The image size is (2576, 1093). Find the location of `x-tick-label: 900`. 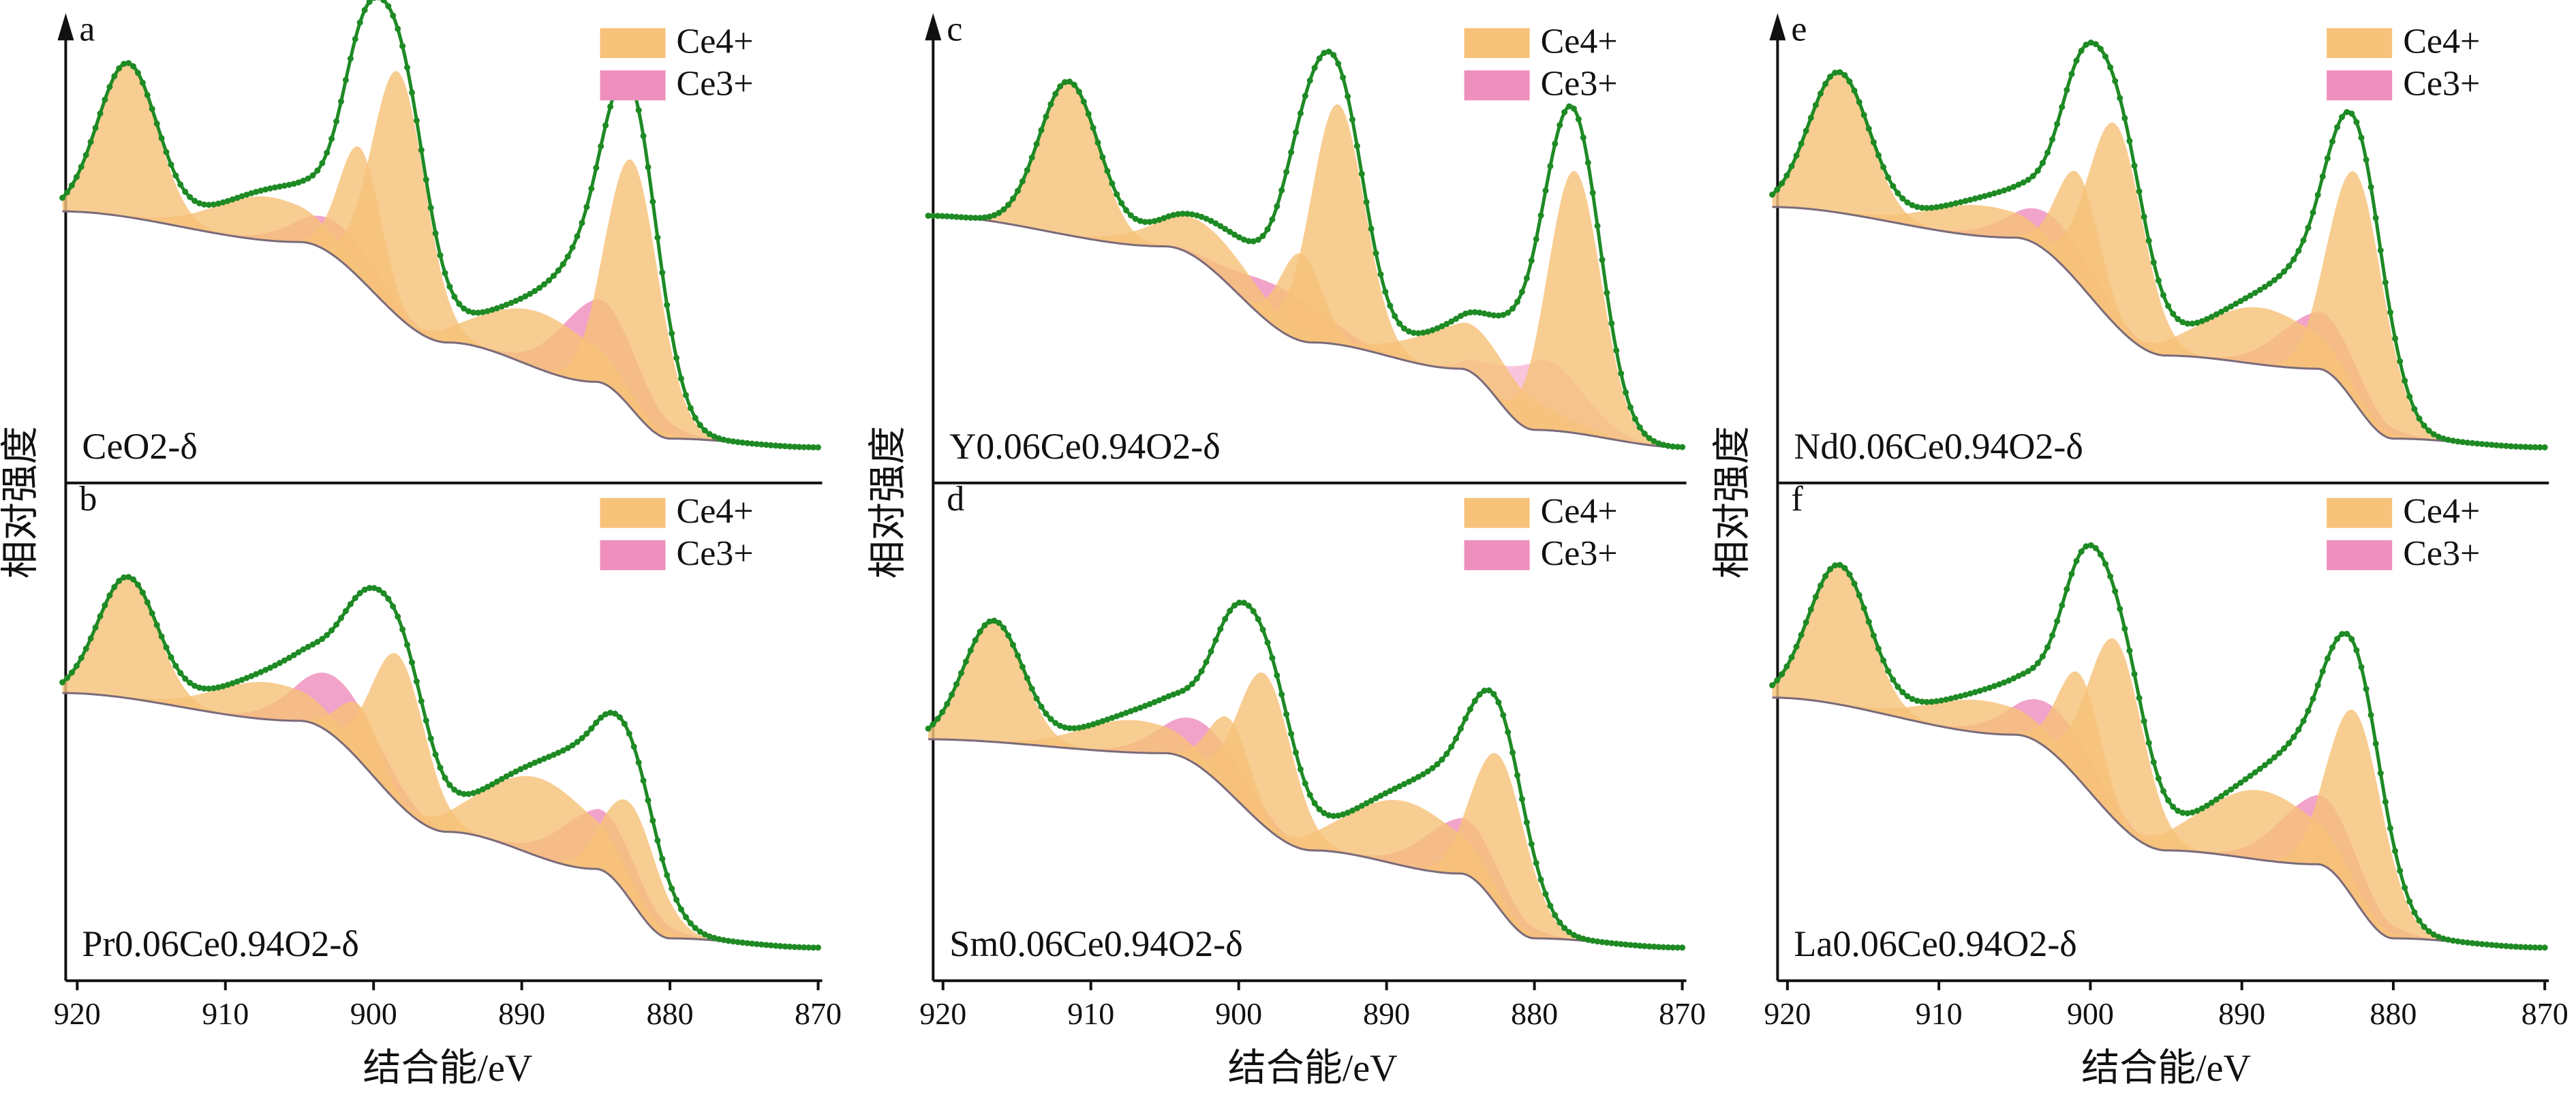

x-tick-label: 900 is located at coordinates (374, 1013).